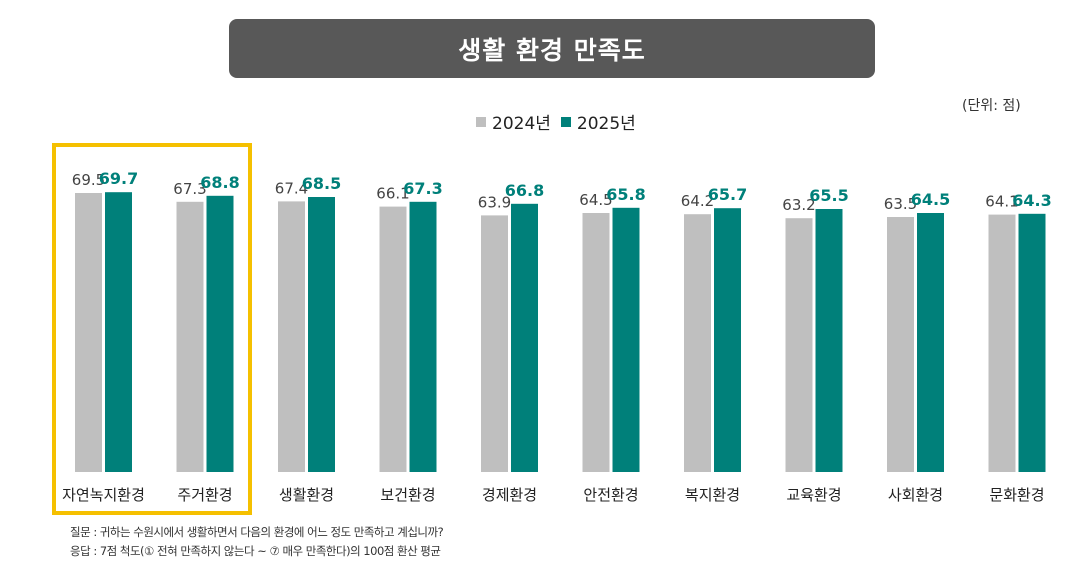  What do you see at coordinates (813, 495) in the screenshot?
I see `x-tick-label-교육환경: 교육환경` at bounding box center [813, 495].